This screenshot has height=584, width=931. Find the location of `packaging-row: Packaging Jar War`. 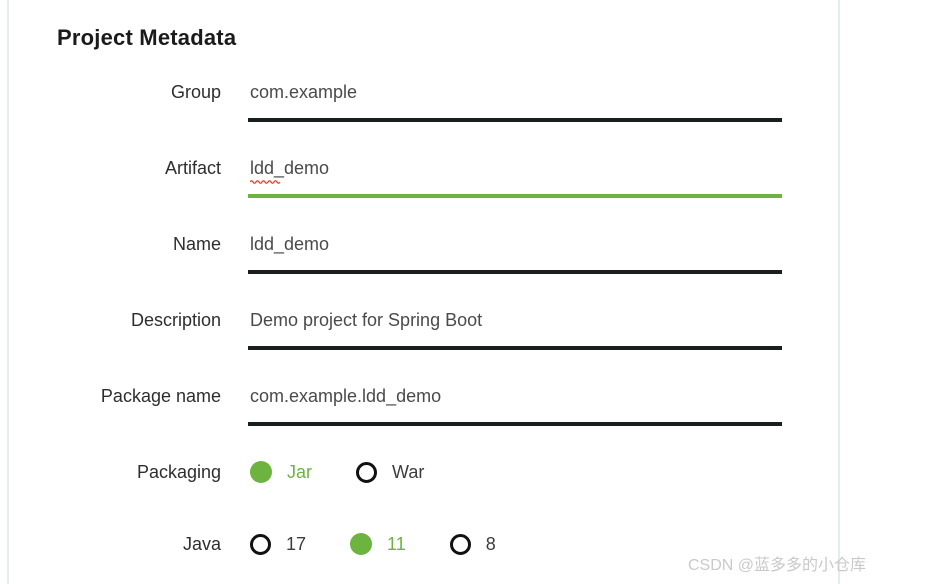

packaging-row: Packaging Jar War is located at coordinates (419, 472).